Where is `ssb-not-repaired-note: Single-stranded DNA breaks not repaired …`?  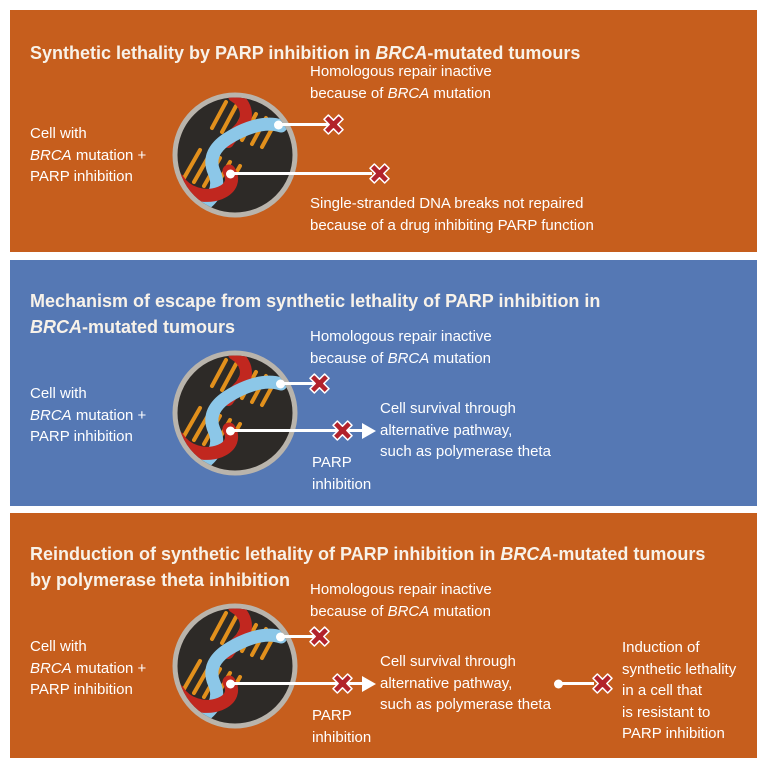 ssb-not-repaired-note: Single-stranded DNA breaks not repaired … is located at coordinates (452, 214).